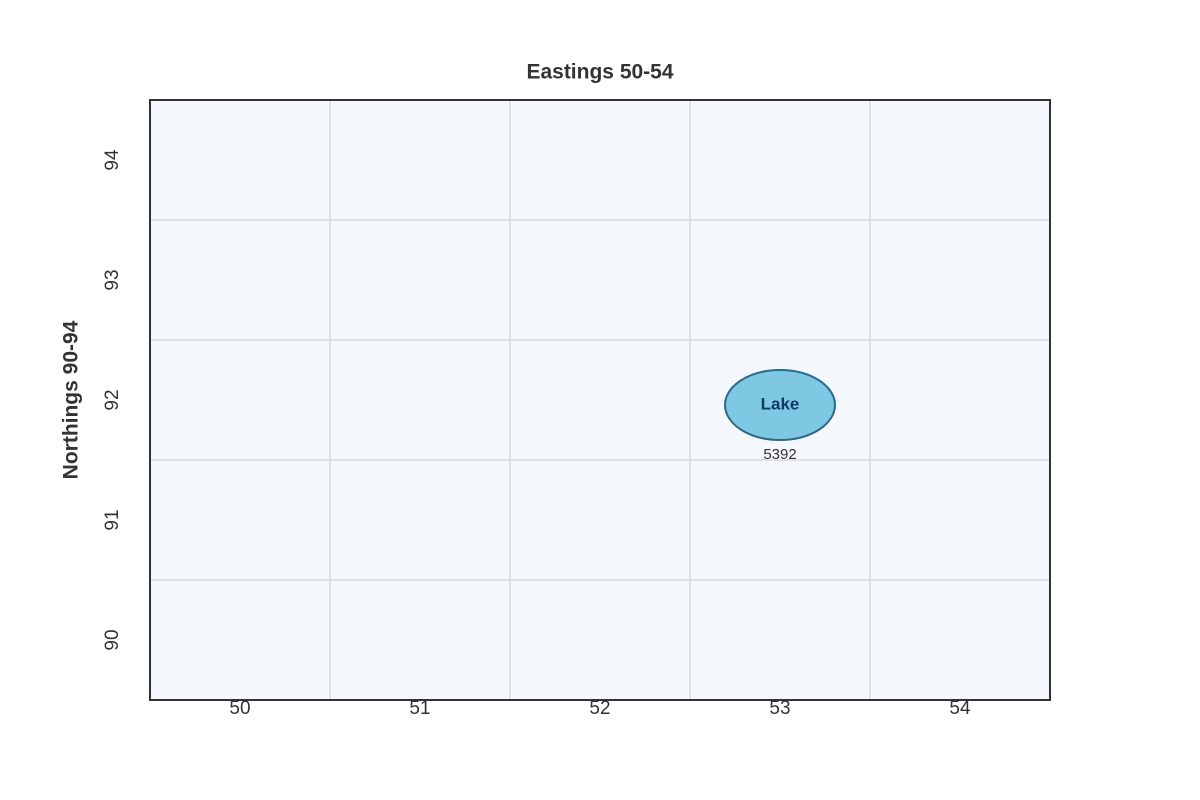 The image size is (1200, 800). What do you see at coordinates (779, 454) in the screenshot?
I see `grid-reference: 5392` at bounding box center [779, 454].